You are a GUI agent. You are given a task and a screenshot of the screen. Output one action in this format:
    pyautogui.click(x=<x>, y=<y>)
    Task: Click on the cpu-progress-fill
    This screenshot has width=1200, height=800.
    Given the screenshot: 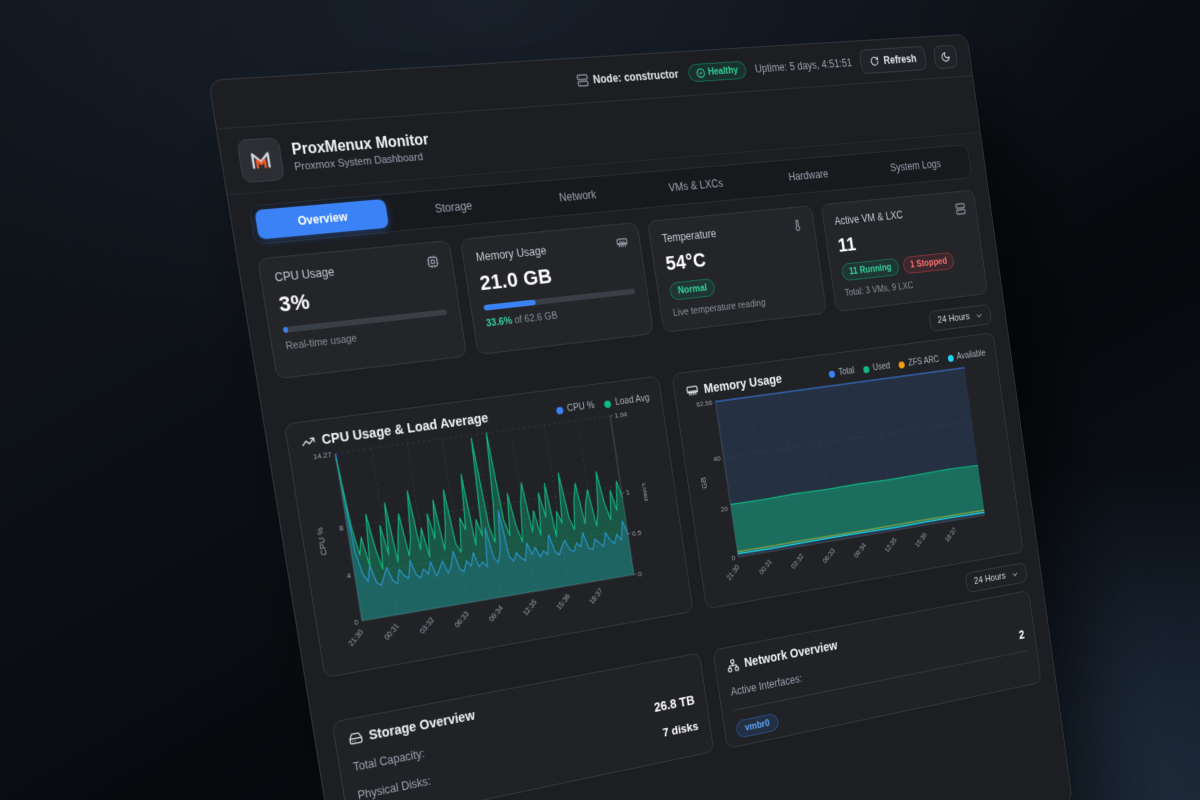 What is the action you would take?
    pyautogui.click(x=285, y=330)
    